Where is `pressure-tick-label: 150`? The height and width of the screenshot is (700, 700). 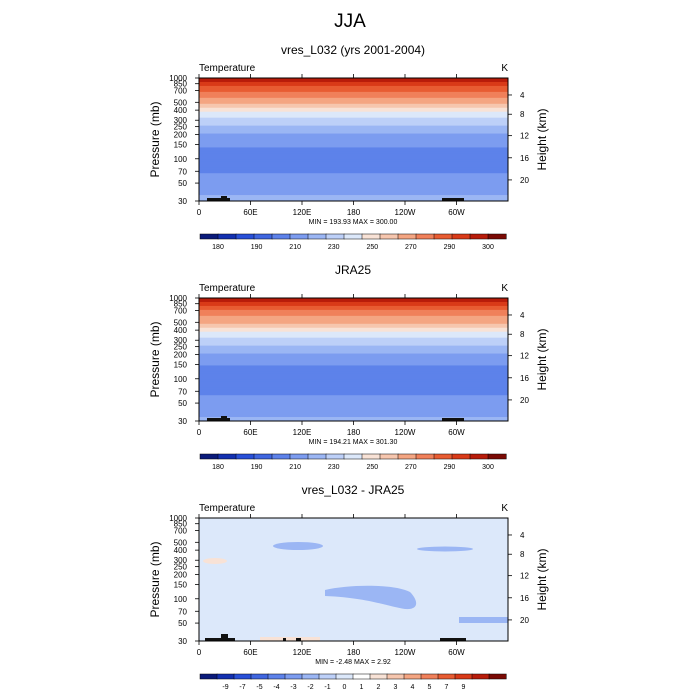 pressure-tick-label: 150 is located at coordinates (181, 365).